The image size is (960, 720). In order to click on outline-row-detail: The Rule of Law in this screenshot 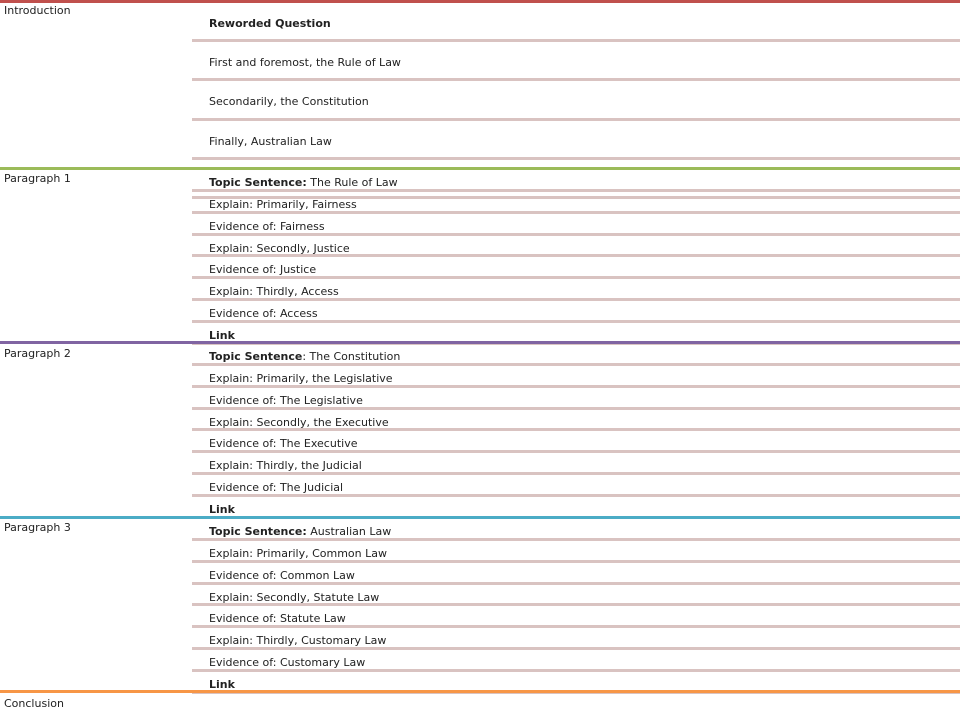, I will do `click(352, 182)`.